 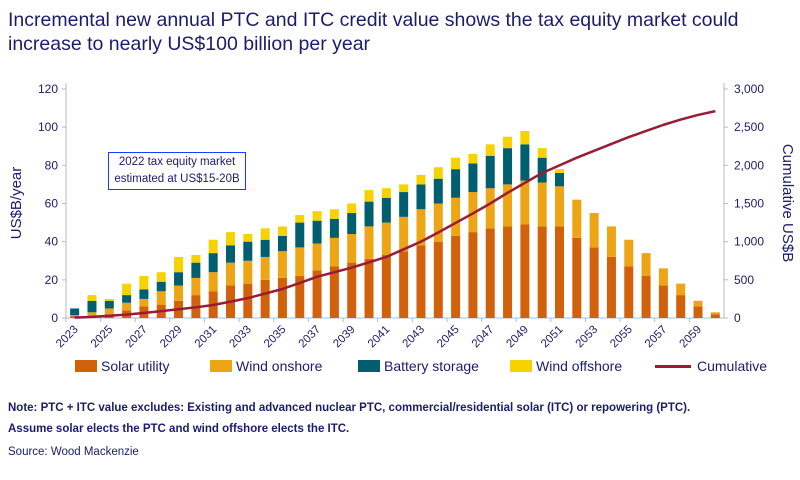 I want to click on y2-tick-label: 2,000, so click(x=749, y=165).